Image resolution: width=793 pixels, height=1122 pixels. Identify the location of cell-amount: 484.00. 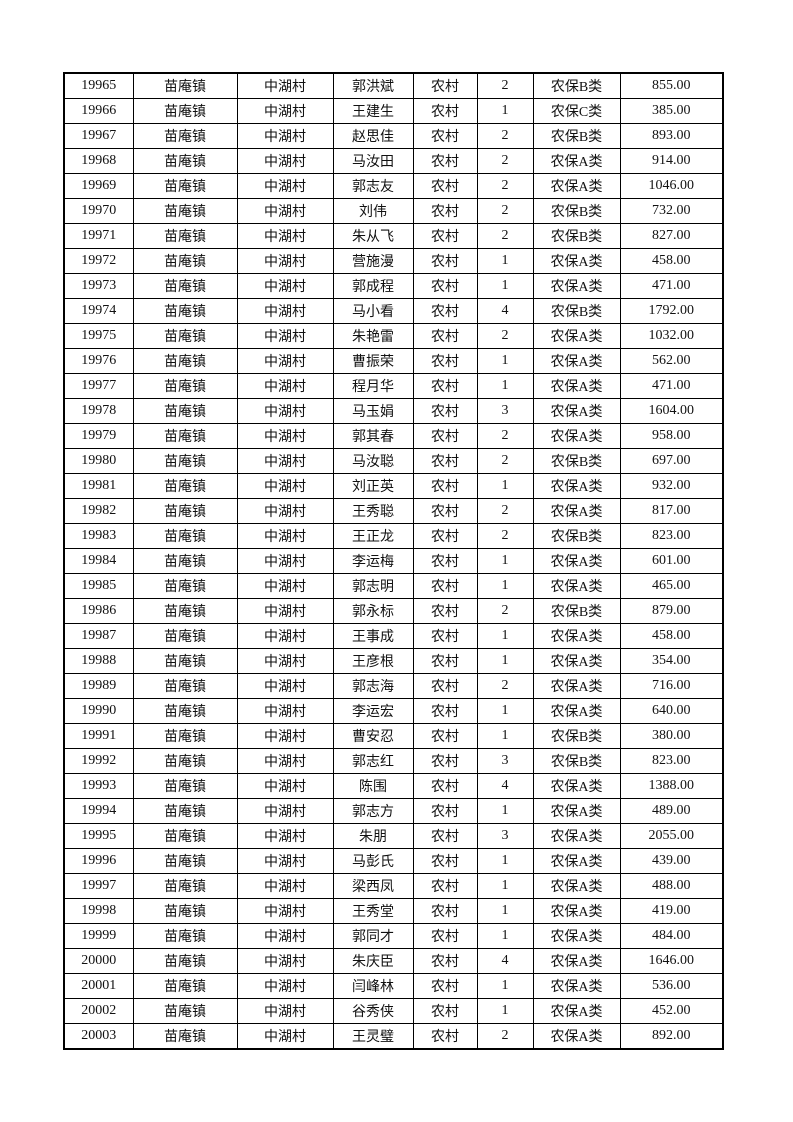
(671, 936).